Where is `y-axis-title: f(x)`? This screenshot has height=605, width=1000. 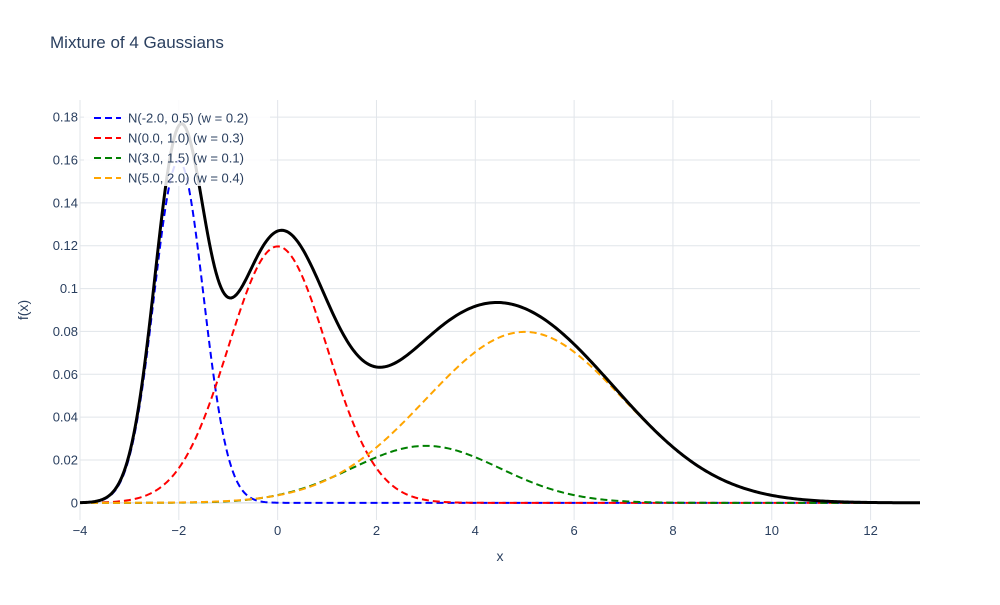 y-axis-title: f(x) is located at coordinates (23, 310).